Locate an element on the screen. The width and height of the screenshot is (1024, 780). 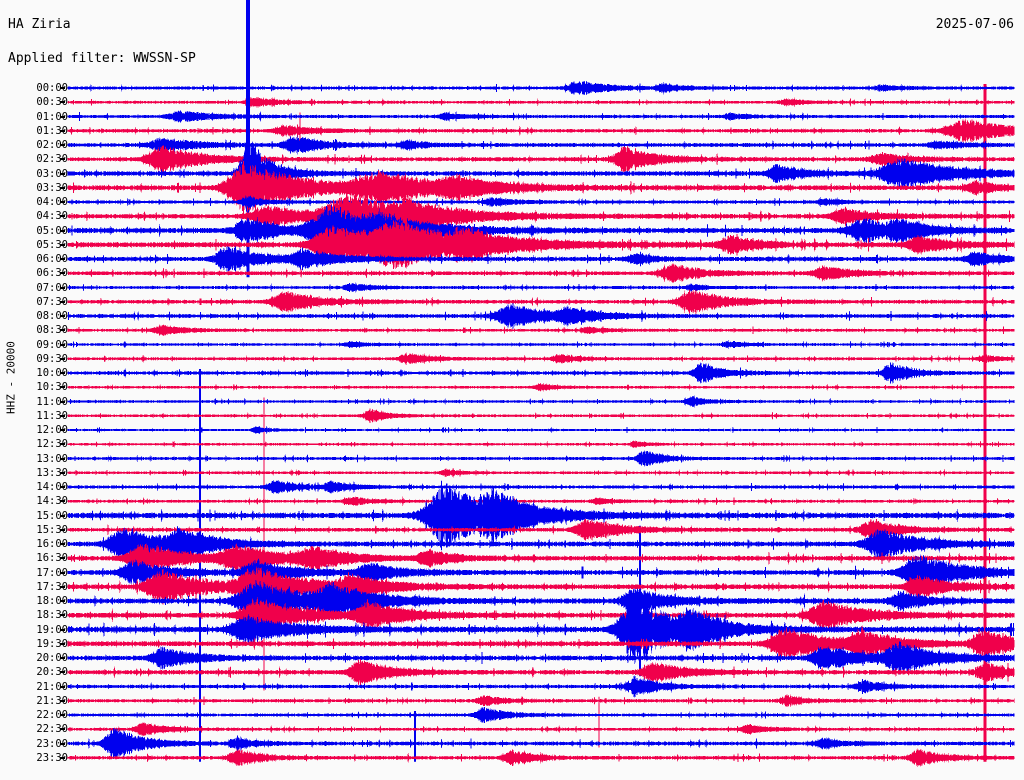
time-label: 05:00 is located at coordinates (52, 230).